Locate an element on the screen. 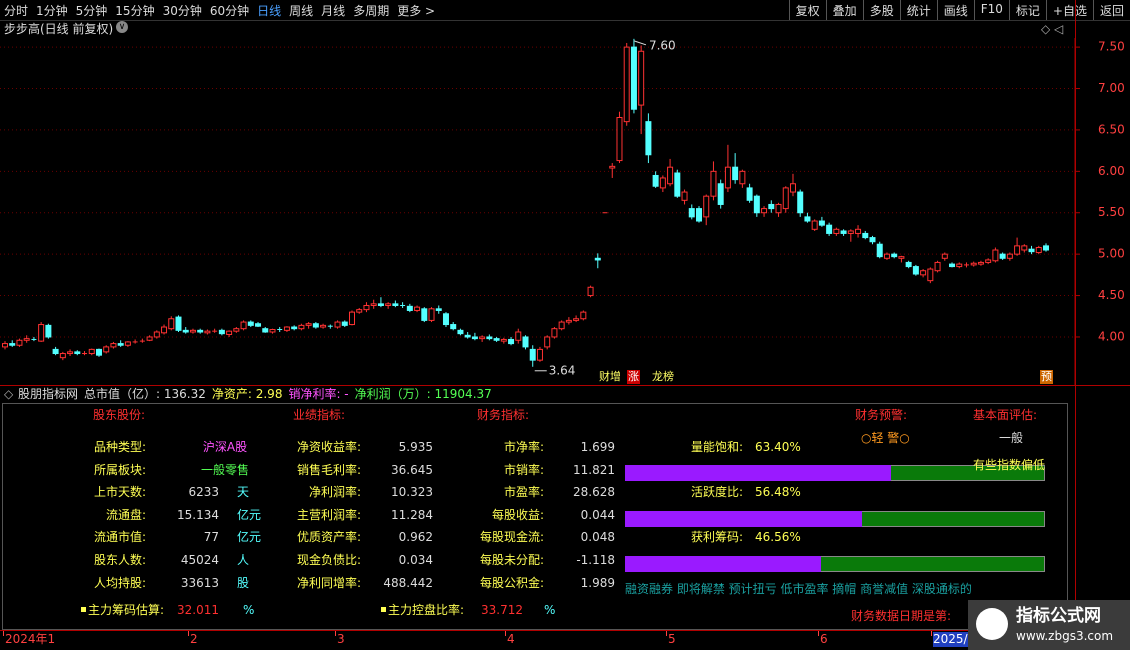 The width and height of the screenshot is (1130, 650). field-label: 上市天数: is located at coordinates (119, 492).